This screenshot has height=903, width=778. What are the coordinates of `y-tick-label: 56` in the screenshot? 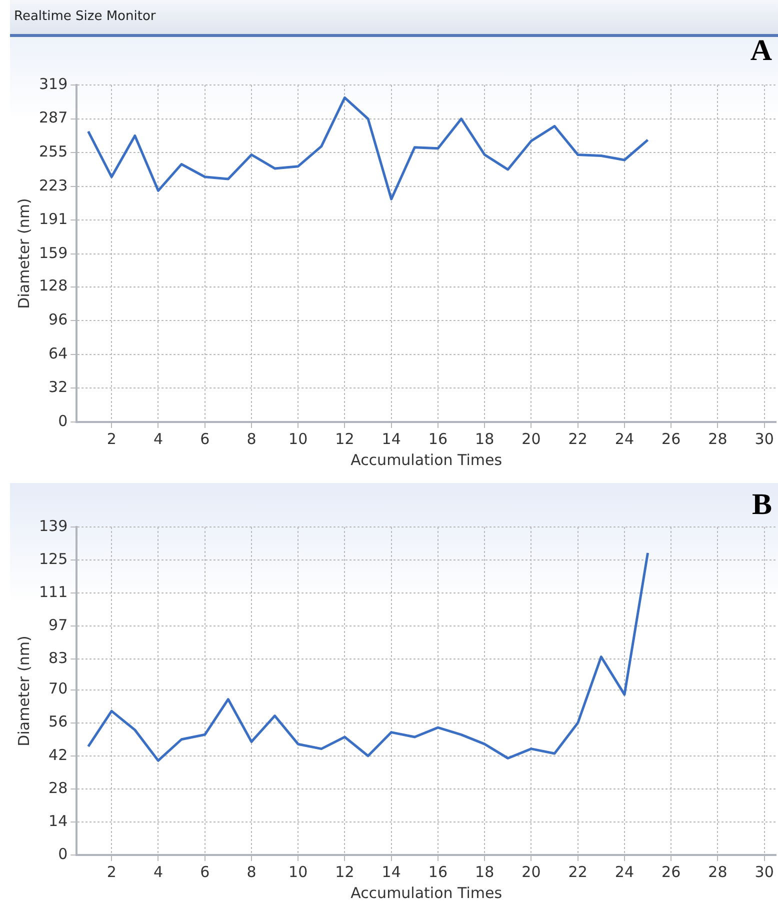 It's located at (58, 721).